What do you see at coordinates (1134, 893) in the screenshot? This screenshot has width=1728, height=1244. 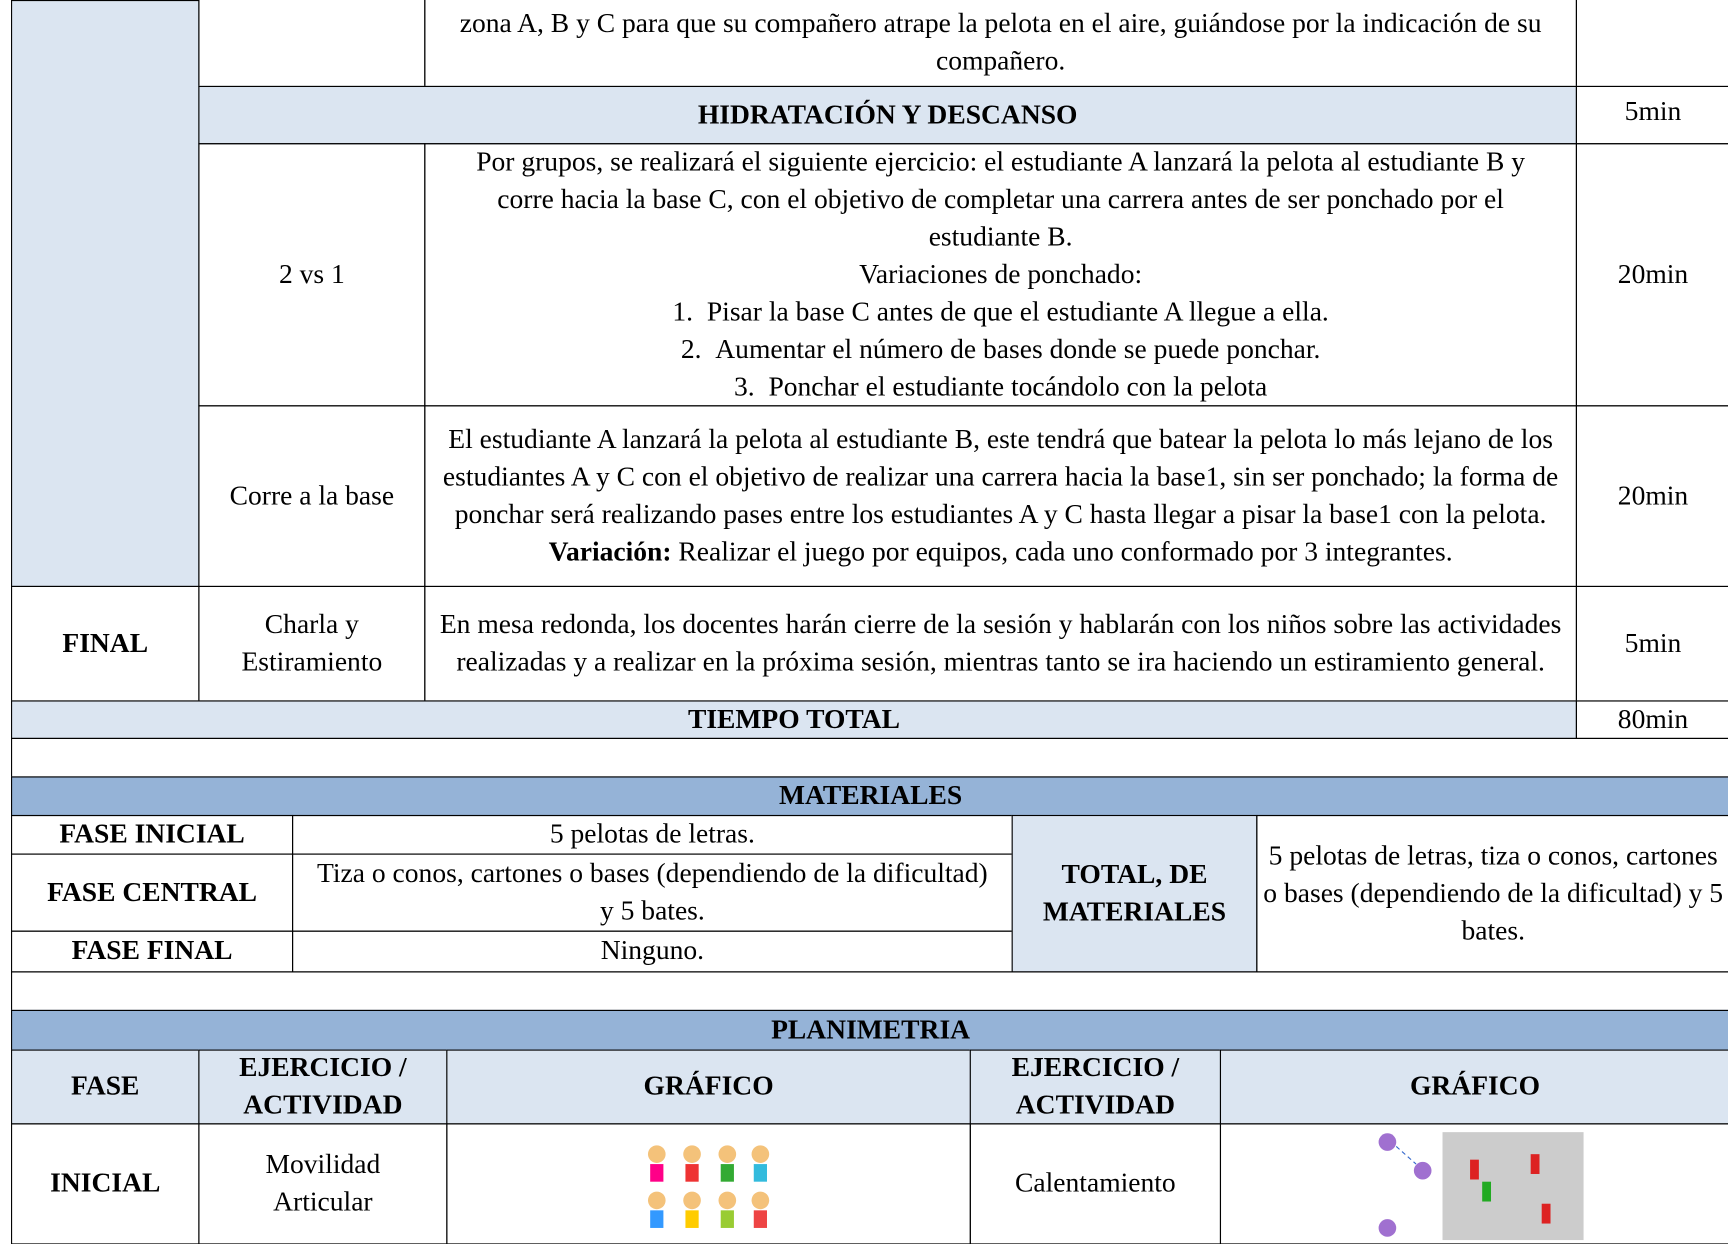 I see `materials-total-label: TOTAL, DE MATERIALES` at bounding box center [1134, 893].